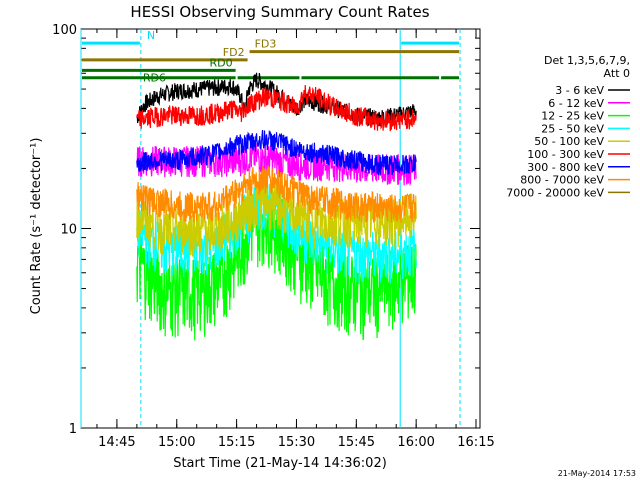  What do you see at coordinates (176, 442) in the screenshot?
I see `x-tick-label-1: 15:00` at bounding box center [176, 442].